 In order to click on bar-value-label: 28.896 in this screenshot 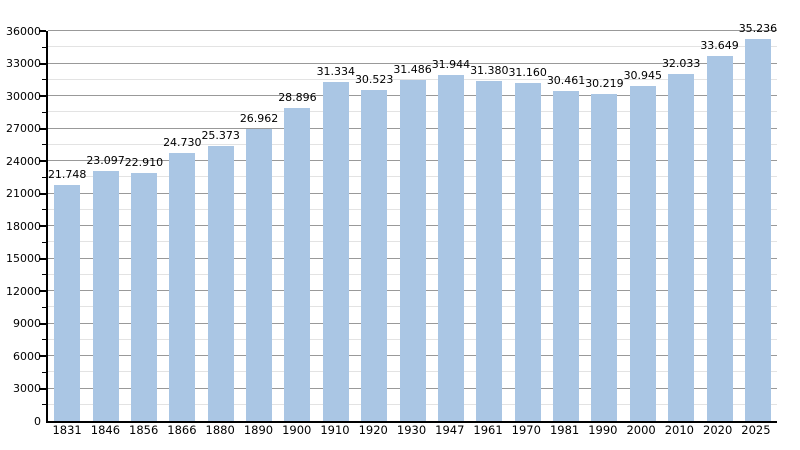, I will do `click(297, 97)`.